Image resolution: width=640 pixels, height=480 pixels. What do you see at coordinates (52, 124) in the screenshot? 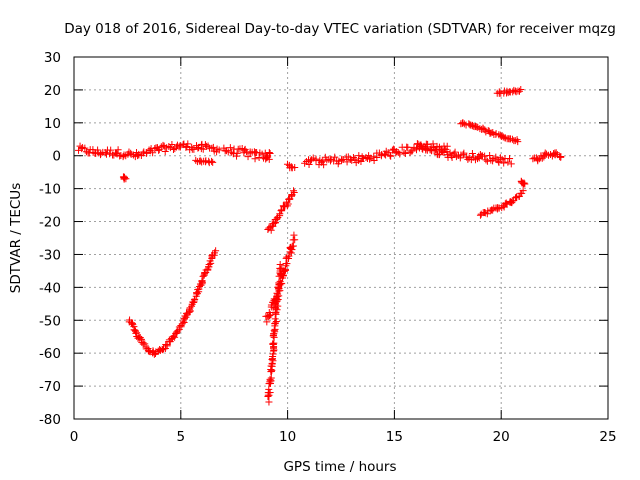
I see `y-tick-label: 10` at bounding box center [52, 124].